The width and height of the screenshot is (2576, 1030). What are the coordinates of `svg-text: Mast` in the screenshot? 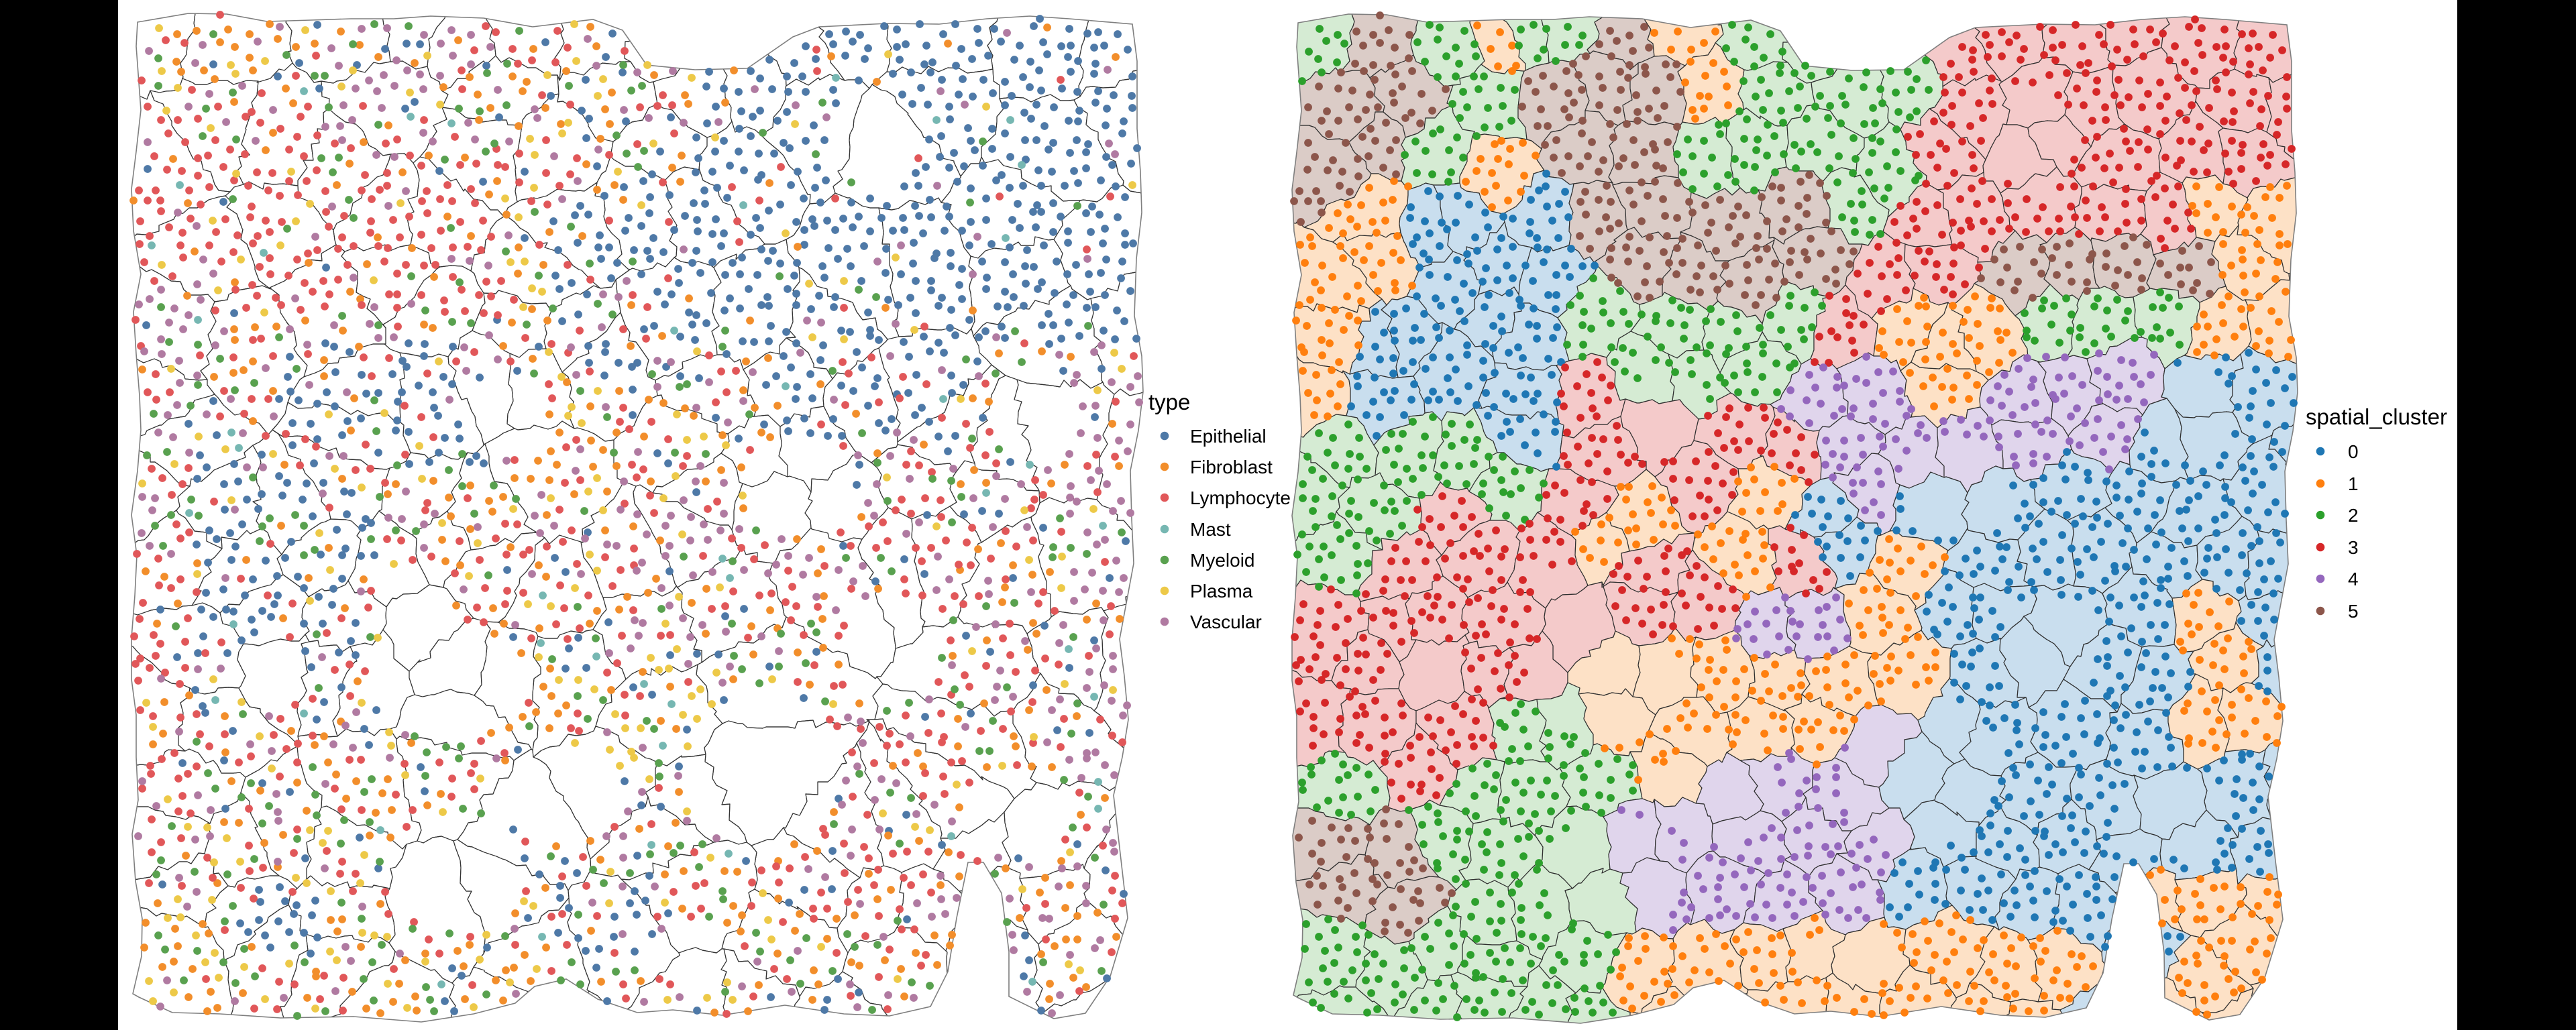 It's located at (1210, 529).